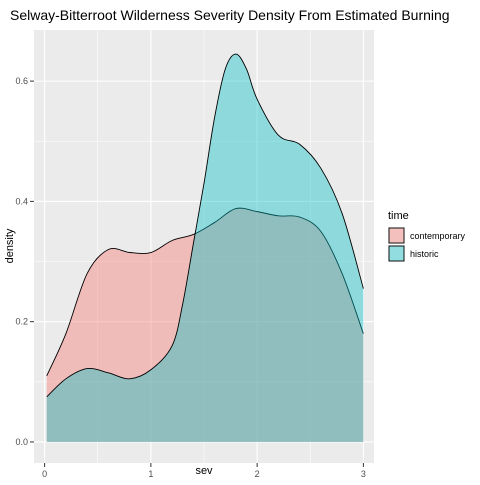  I want to click on x-tick-label: 2, so click(257, 474).